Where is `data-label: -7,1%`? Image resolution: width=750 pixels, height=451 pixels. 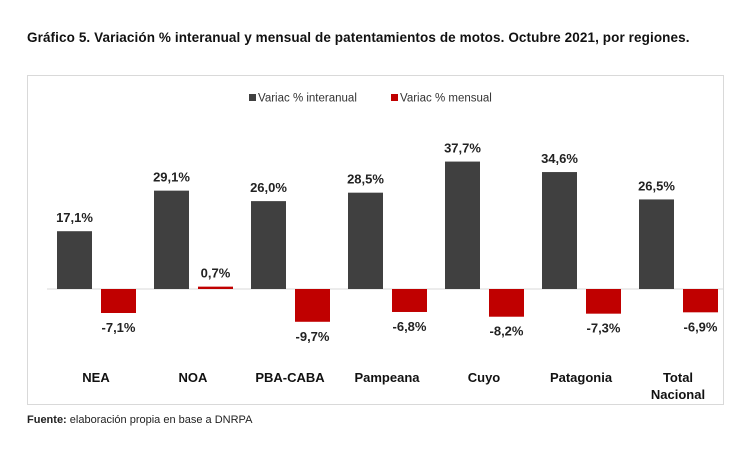
data-label: -7,1% is located at coordinates (119, 327).